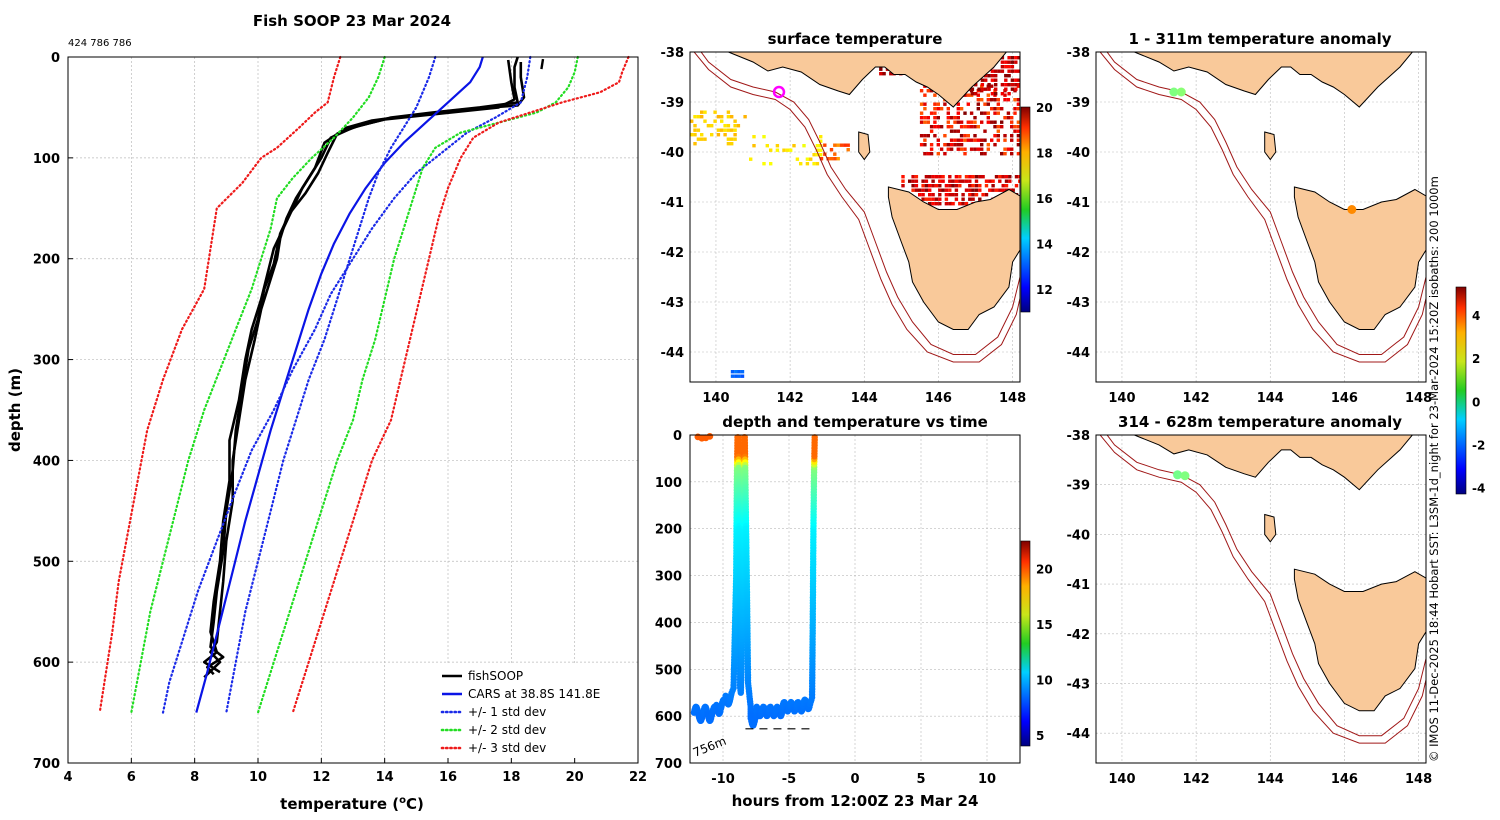 Image resolution: width=1500 pixels, height=820 pixels. Describe the element at coordinates (1359, 640) in the screenshot. I see `tasmania` at that location.